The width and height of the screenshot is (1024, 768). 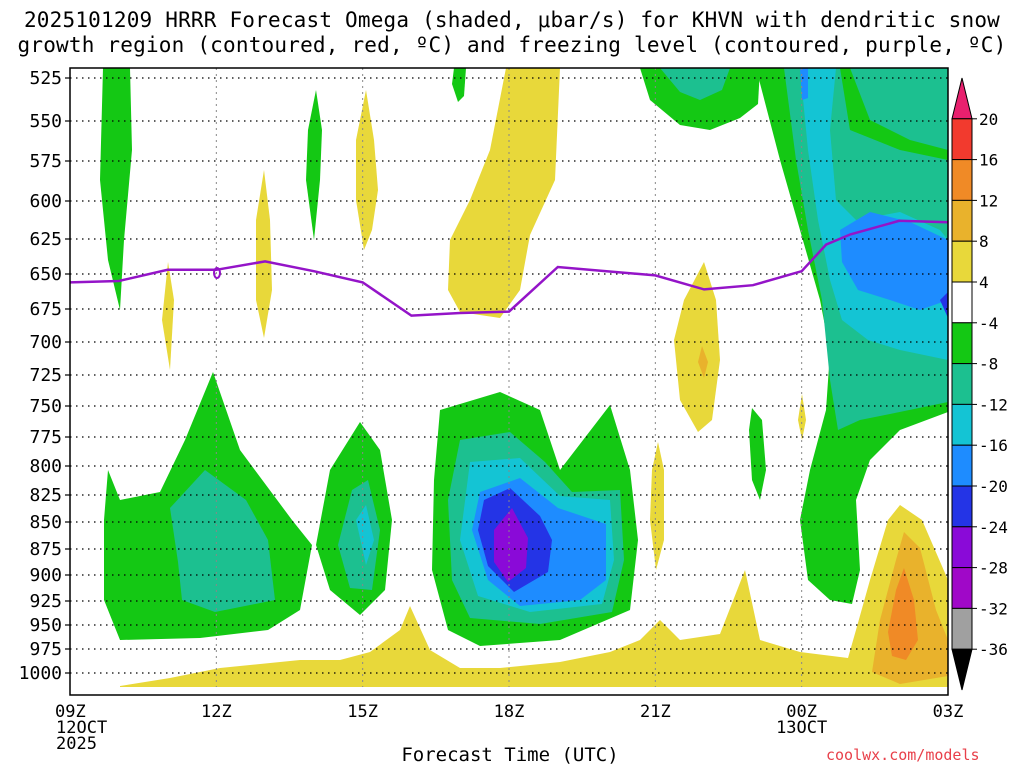 What do you see at coordinates (988, 323) in the screenshot?
I see `colorbar-label: -4` at bounding box center [988, 323].